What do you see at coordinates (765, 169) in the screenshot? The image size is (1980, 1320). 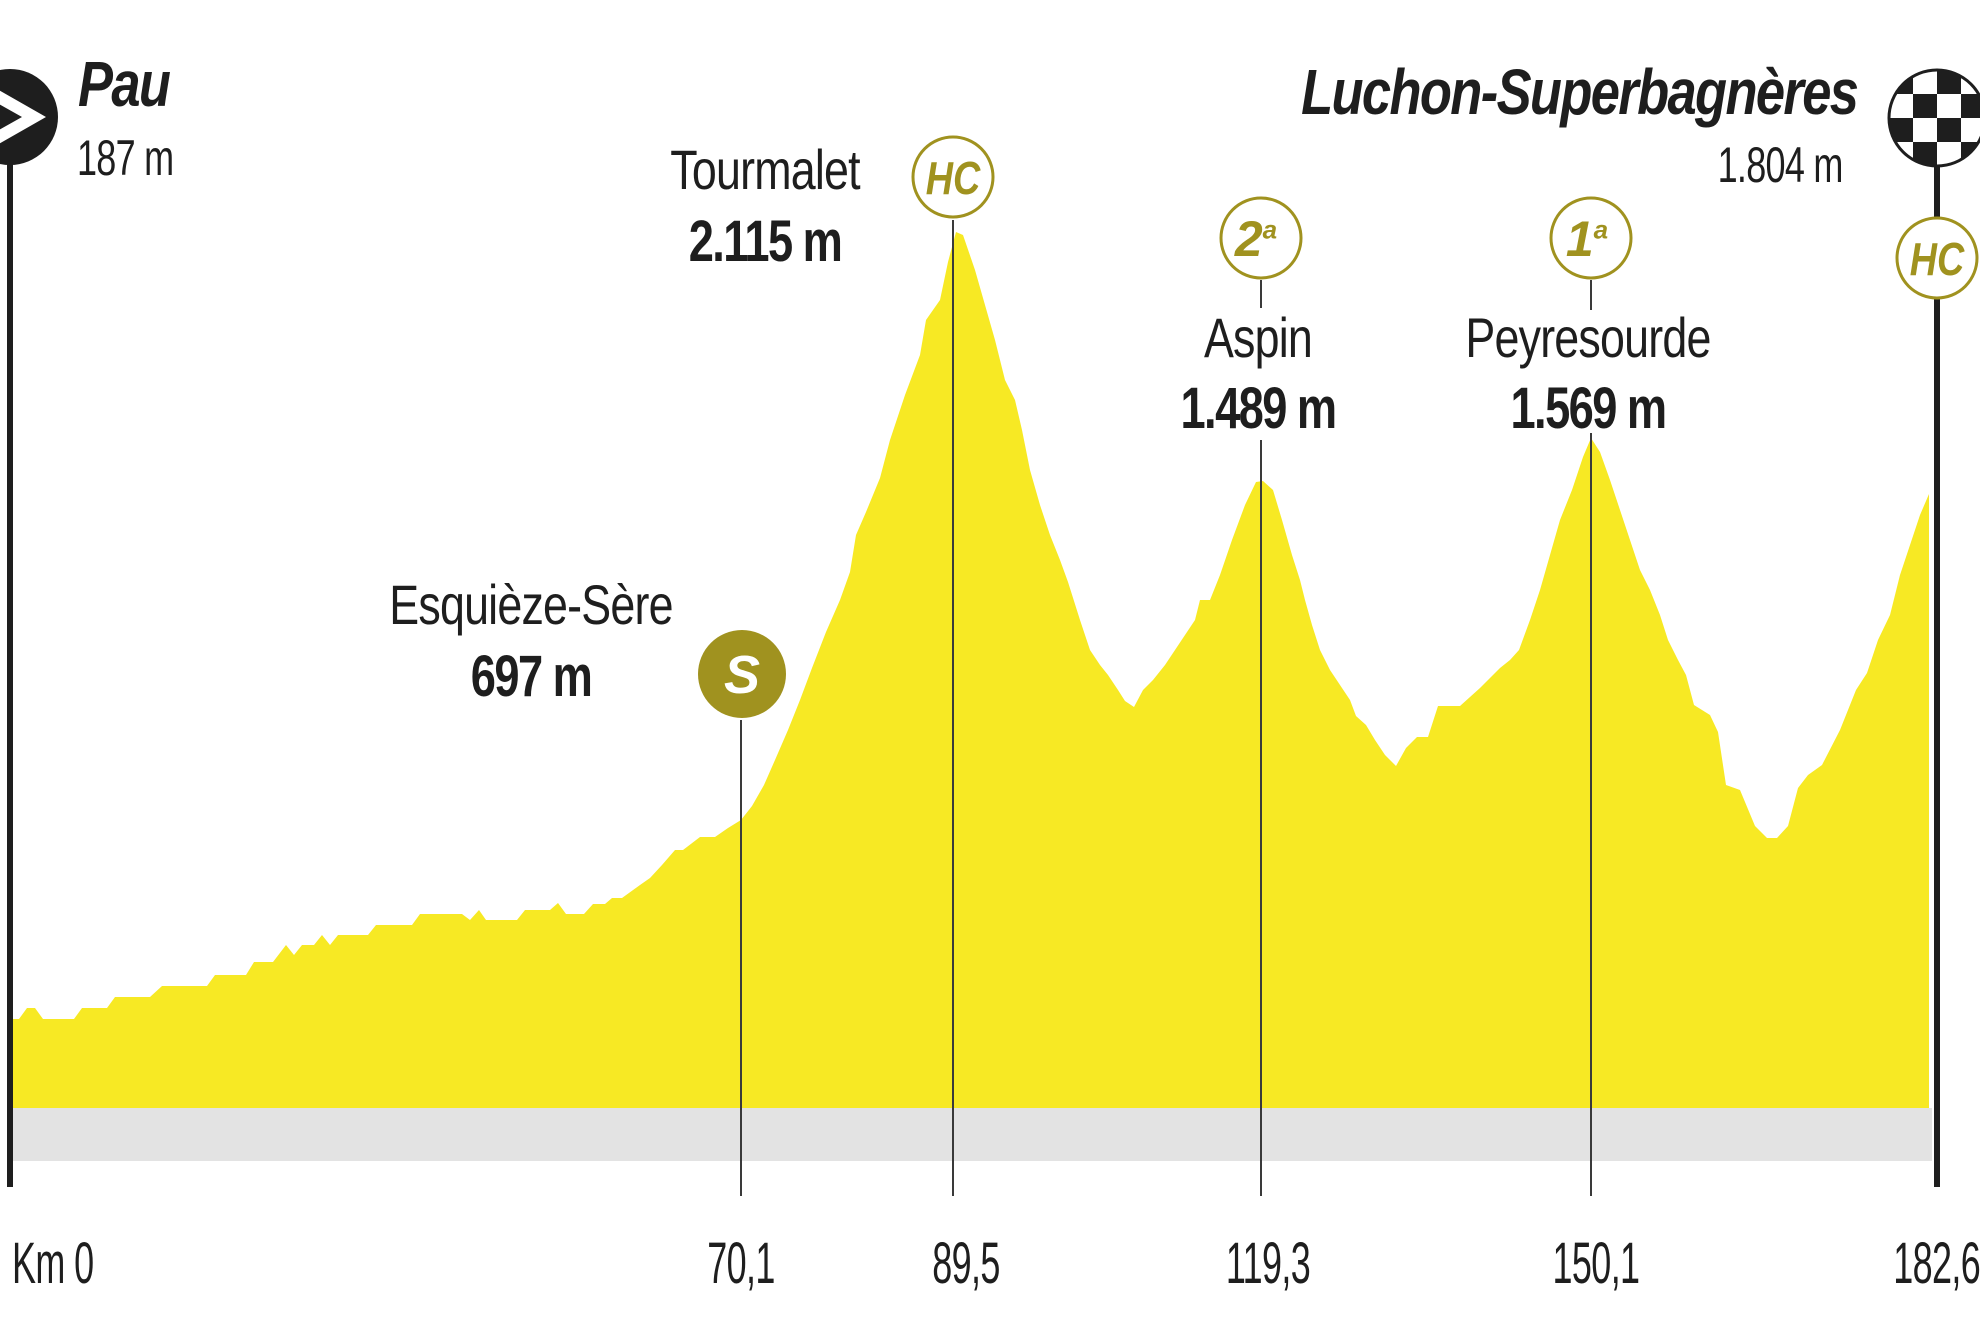 I see `climb2-name: Tourmalet` at bounding box center [765, 169].